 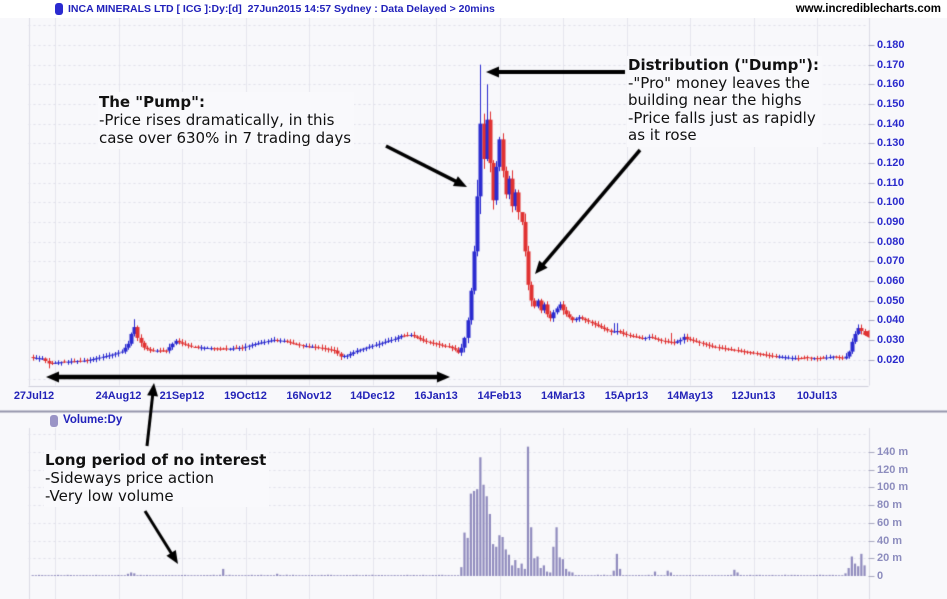 I want to click on price-tick-label: 0.140, so click(x=891, y=123).